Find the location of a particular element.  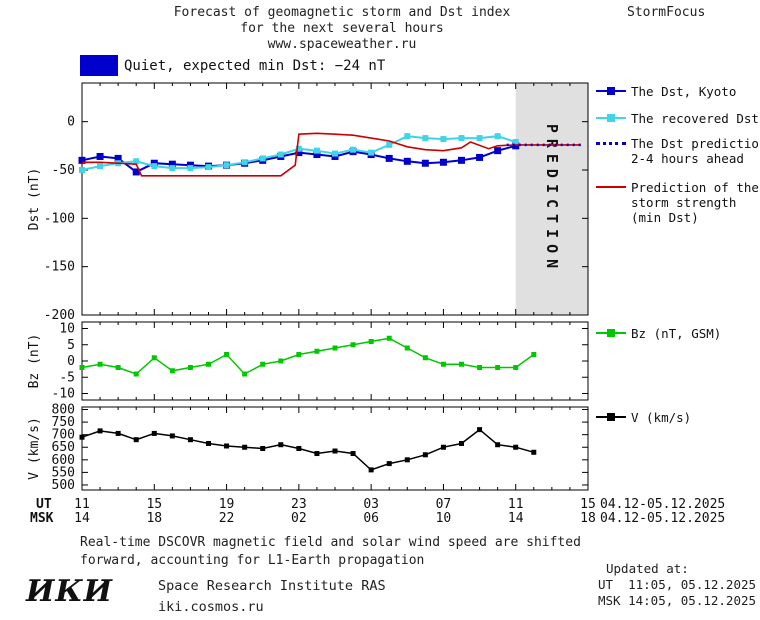

storm-level-indicator is located at coordinates (99, 65).